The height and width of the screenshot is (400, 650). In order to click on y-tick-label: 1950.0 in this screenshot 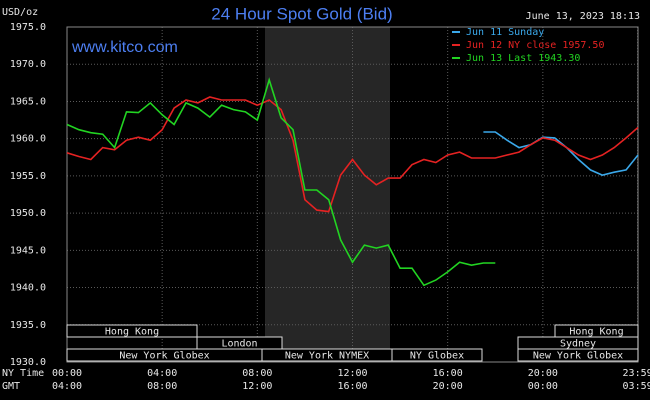, I will do `click(28, 213)`.